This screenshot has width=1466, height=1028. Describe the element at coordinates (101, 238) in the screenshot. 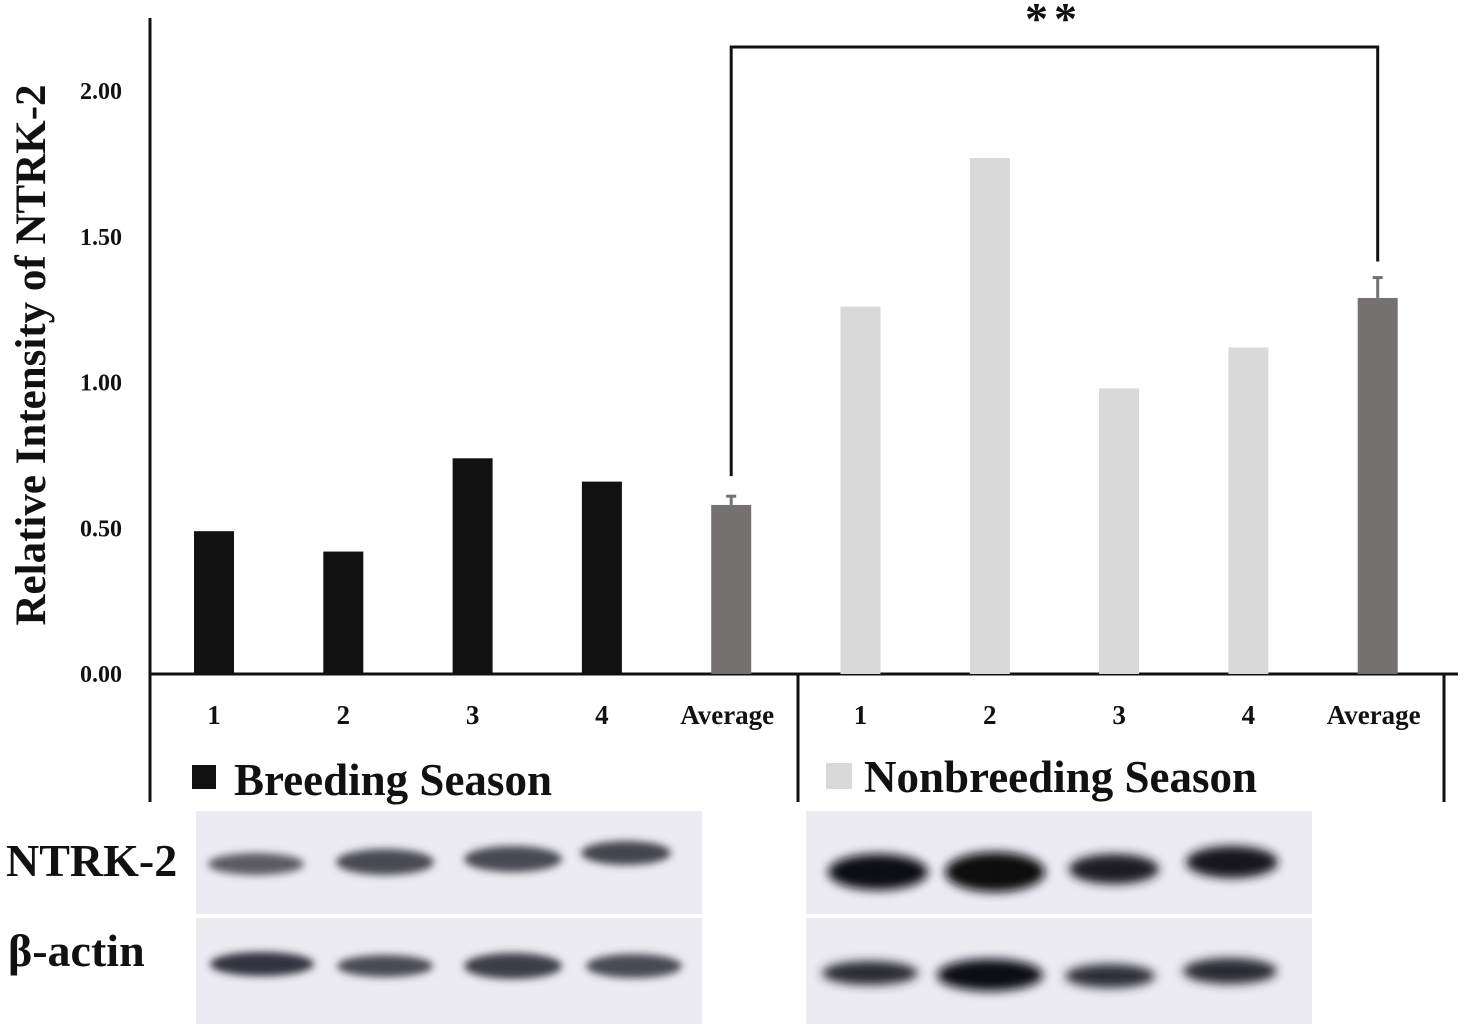

I see `y-tick-label: 1.50` at that location.